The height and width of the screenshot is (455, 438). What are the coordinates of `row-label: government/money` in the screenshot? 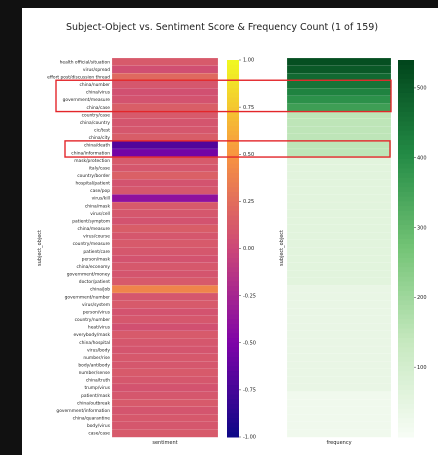 It's located at (89, 275).